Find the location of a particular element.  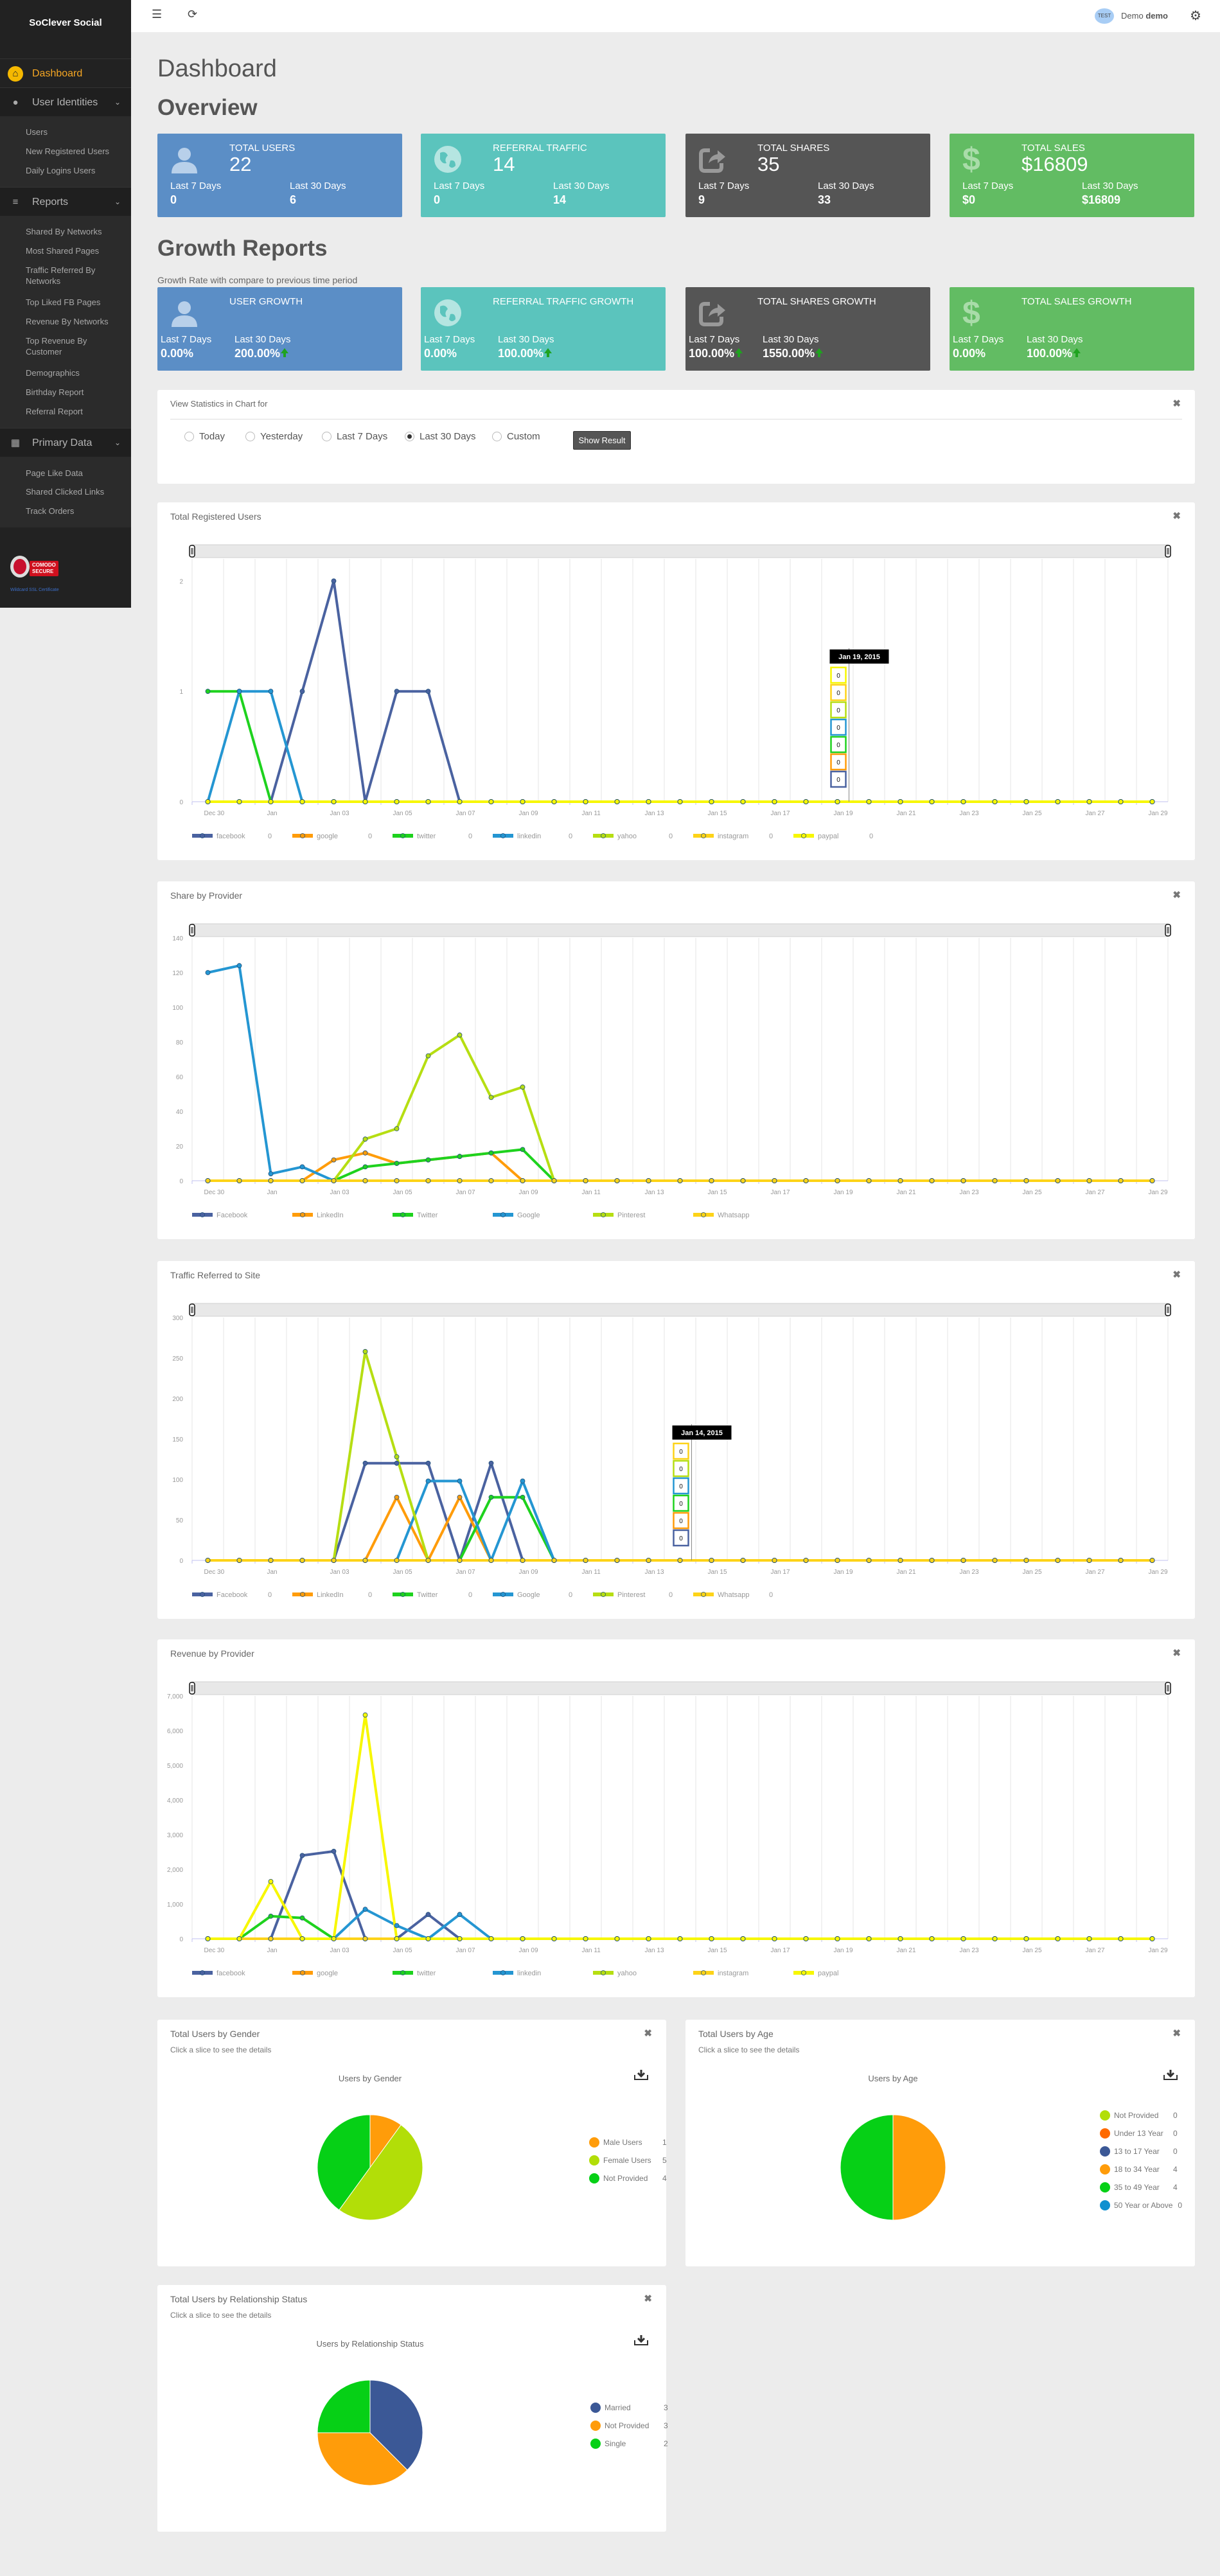

sidebar-subitem-page-like-data: Page Like Data is located at coordinates (54, 473).